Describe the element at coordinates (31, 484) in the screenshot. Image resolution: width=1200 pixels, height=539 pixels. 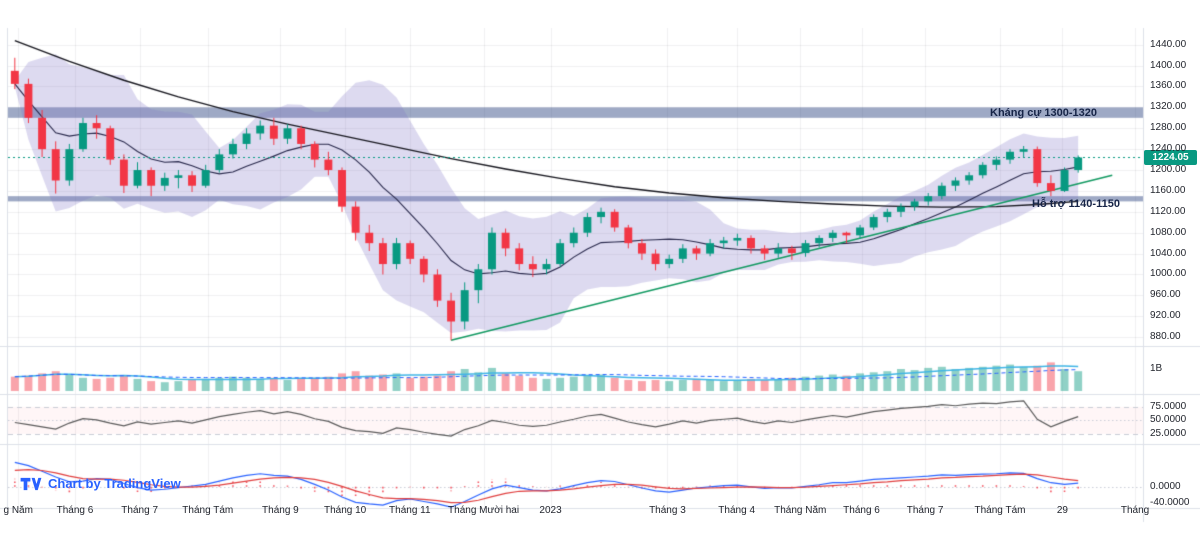
I see `tradingview-logo-icon` at that location.